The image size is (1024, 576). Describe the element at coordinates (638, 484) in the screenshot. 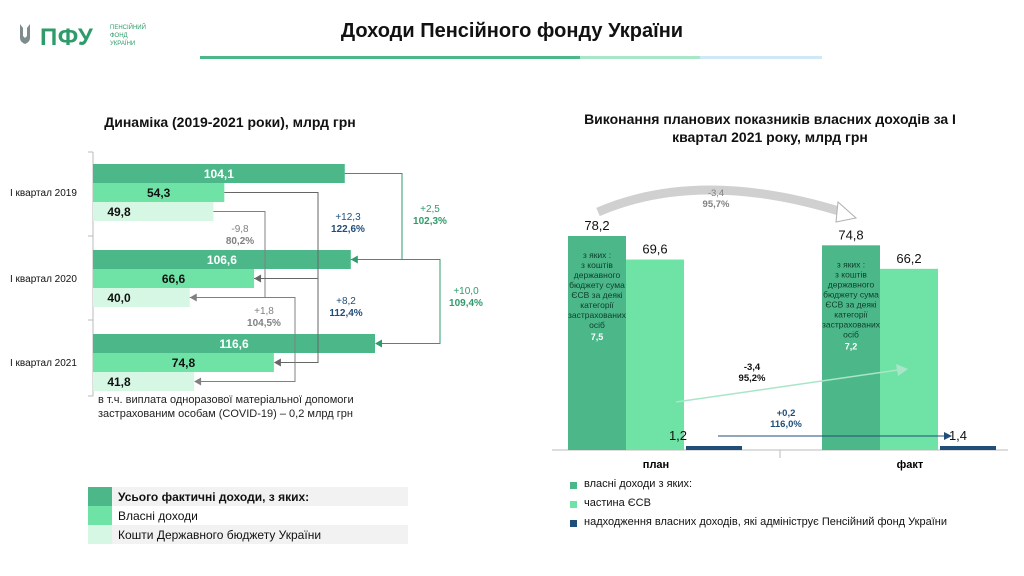

I see `right-legend-label-own: власні доходи з яких:` at that location.